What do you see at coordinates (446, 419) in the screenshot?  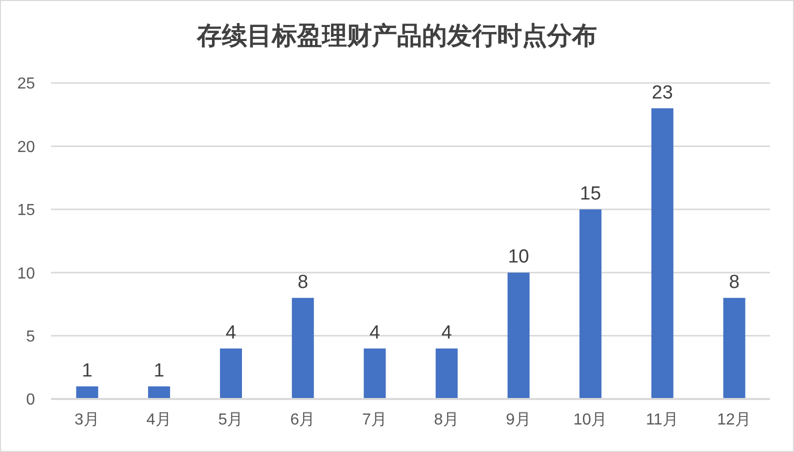 I see `x-tick-label: 8月` at bounding box center [446, 419].